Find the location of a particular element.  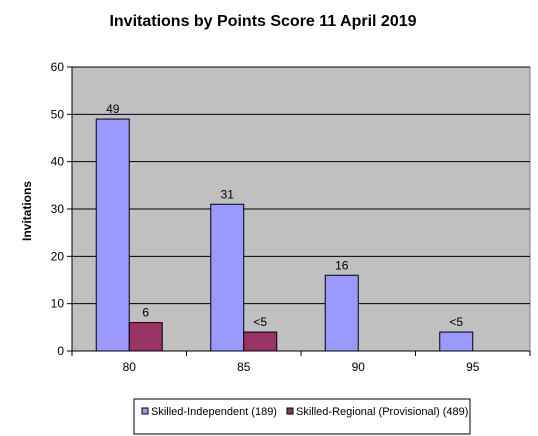

legend-swatch-skilled-independent is located at coordinates (145, 411).